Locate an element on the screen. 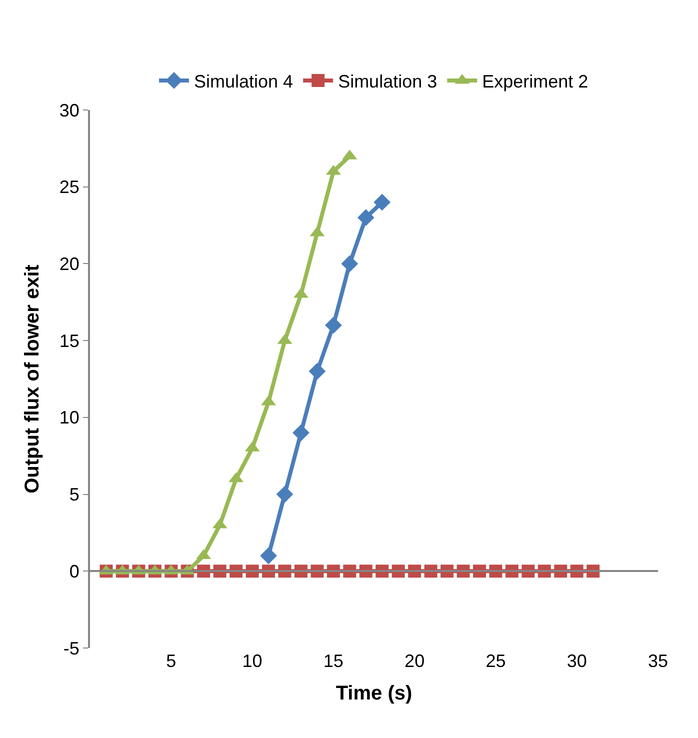  x-tick-label: 35 is located at coordinates (658, 661).